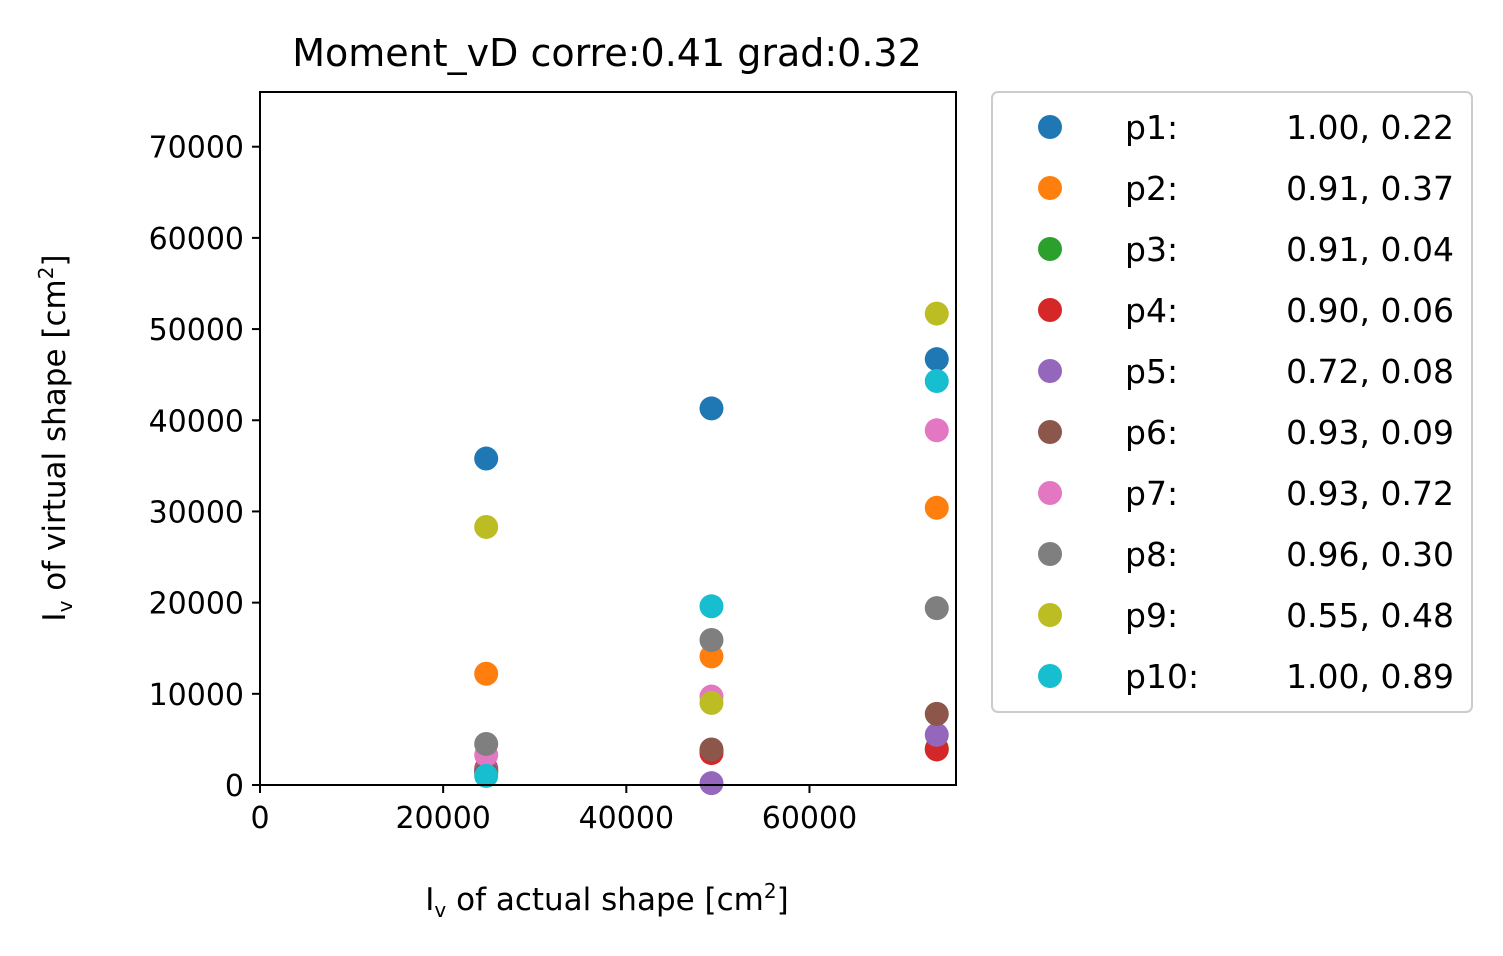 This screenshot has width=1503, height=956. I want to click on legend-series-values: 0.90, 0.06, so click(1370, 310).